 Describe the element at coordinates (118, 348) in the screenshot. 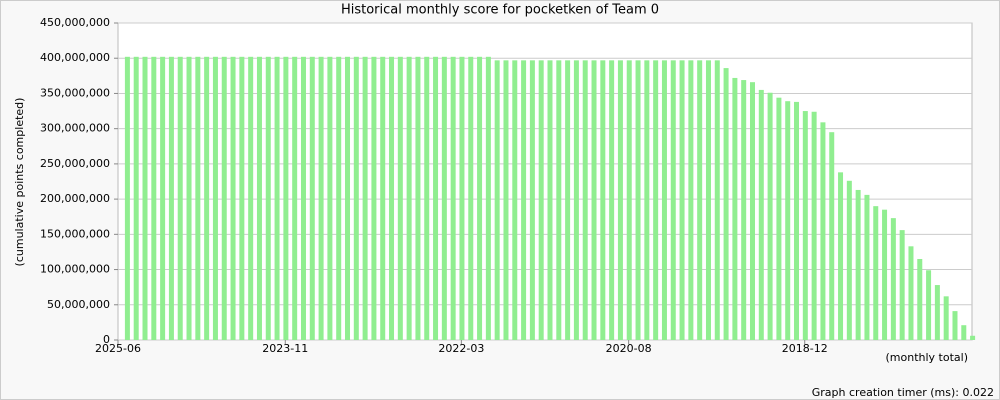

I see `x-tick-label: 2025-06` at that location.